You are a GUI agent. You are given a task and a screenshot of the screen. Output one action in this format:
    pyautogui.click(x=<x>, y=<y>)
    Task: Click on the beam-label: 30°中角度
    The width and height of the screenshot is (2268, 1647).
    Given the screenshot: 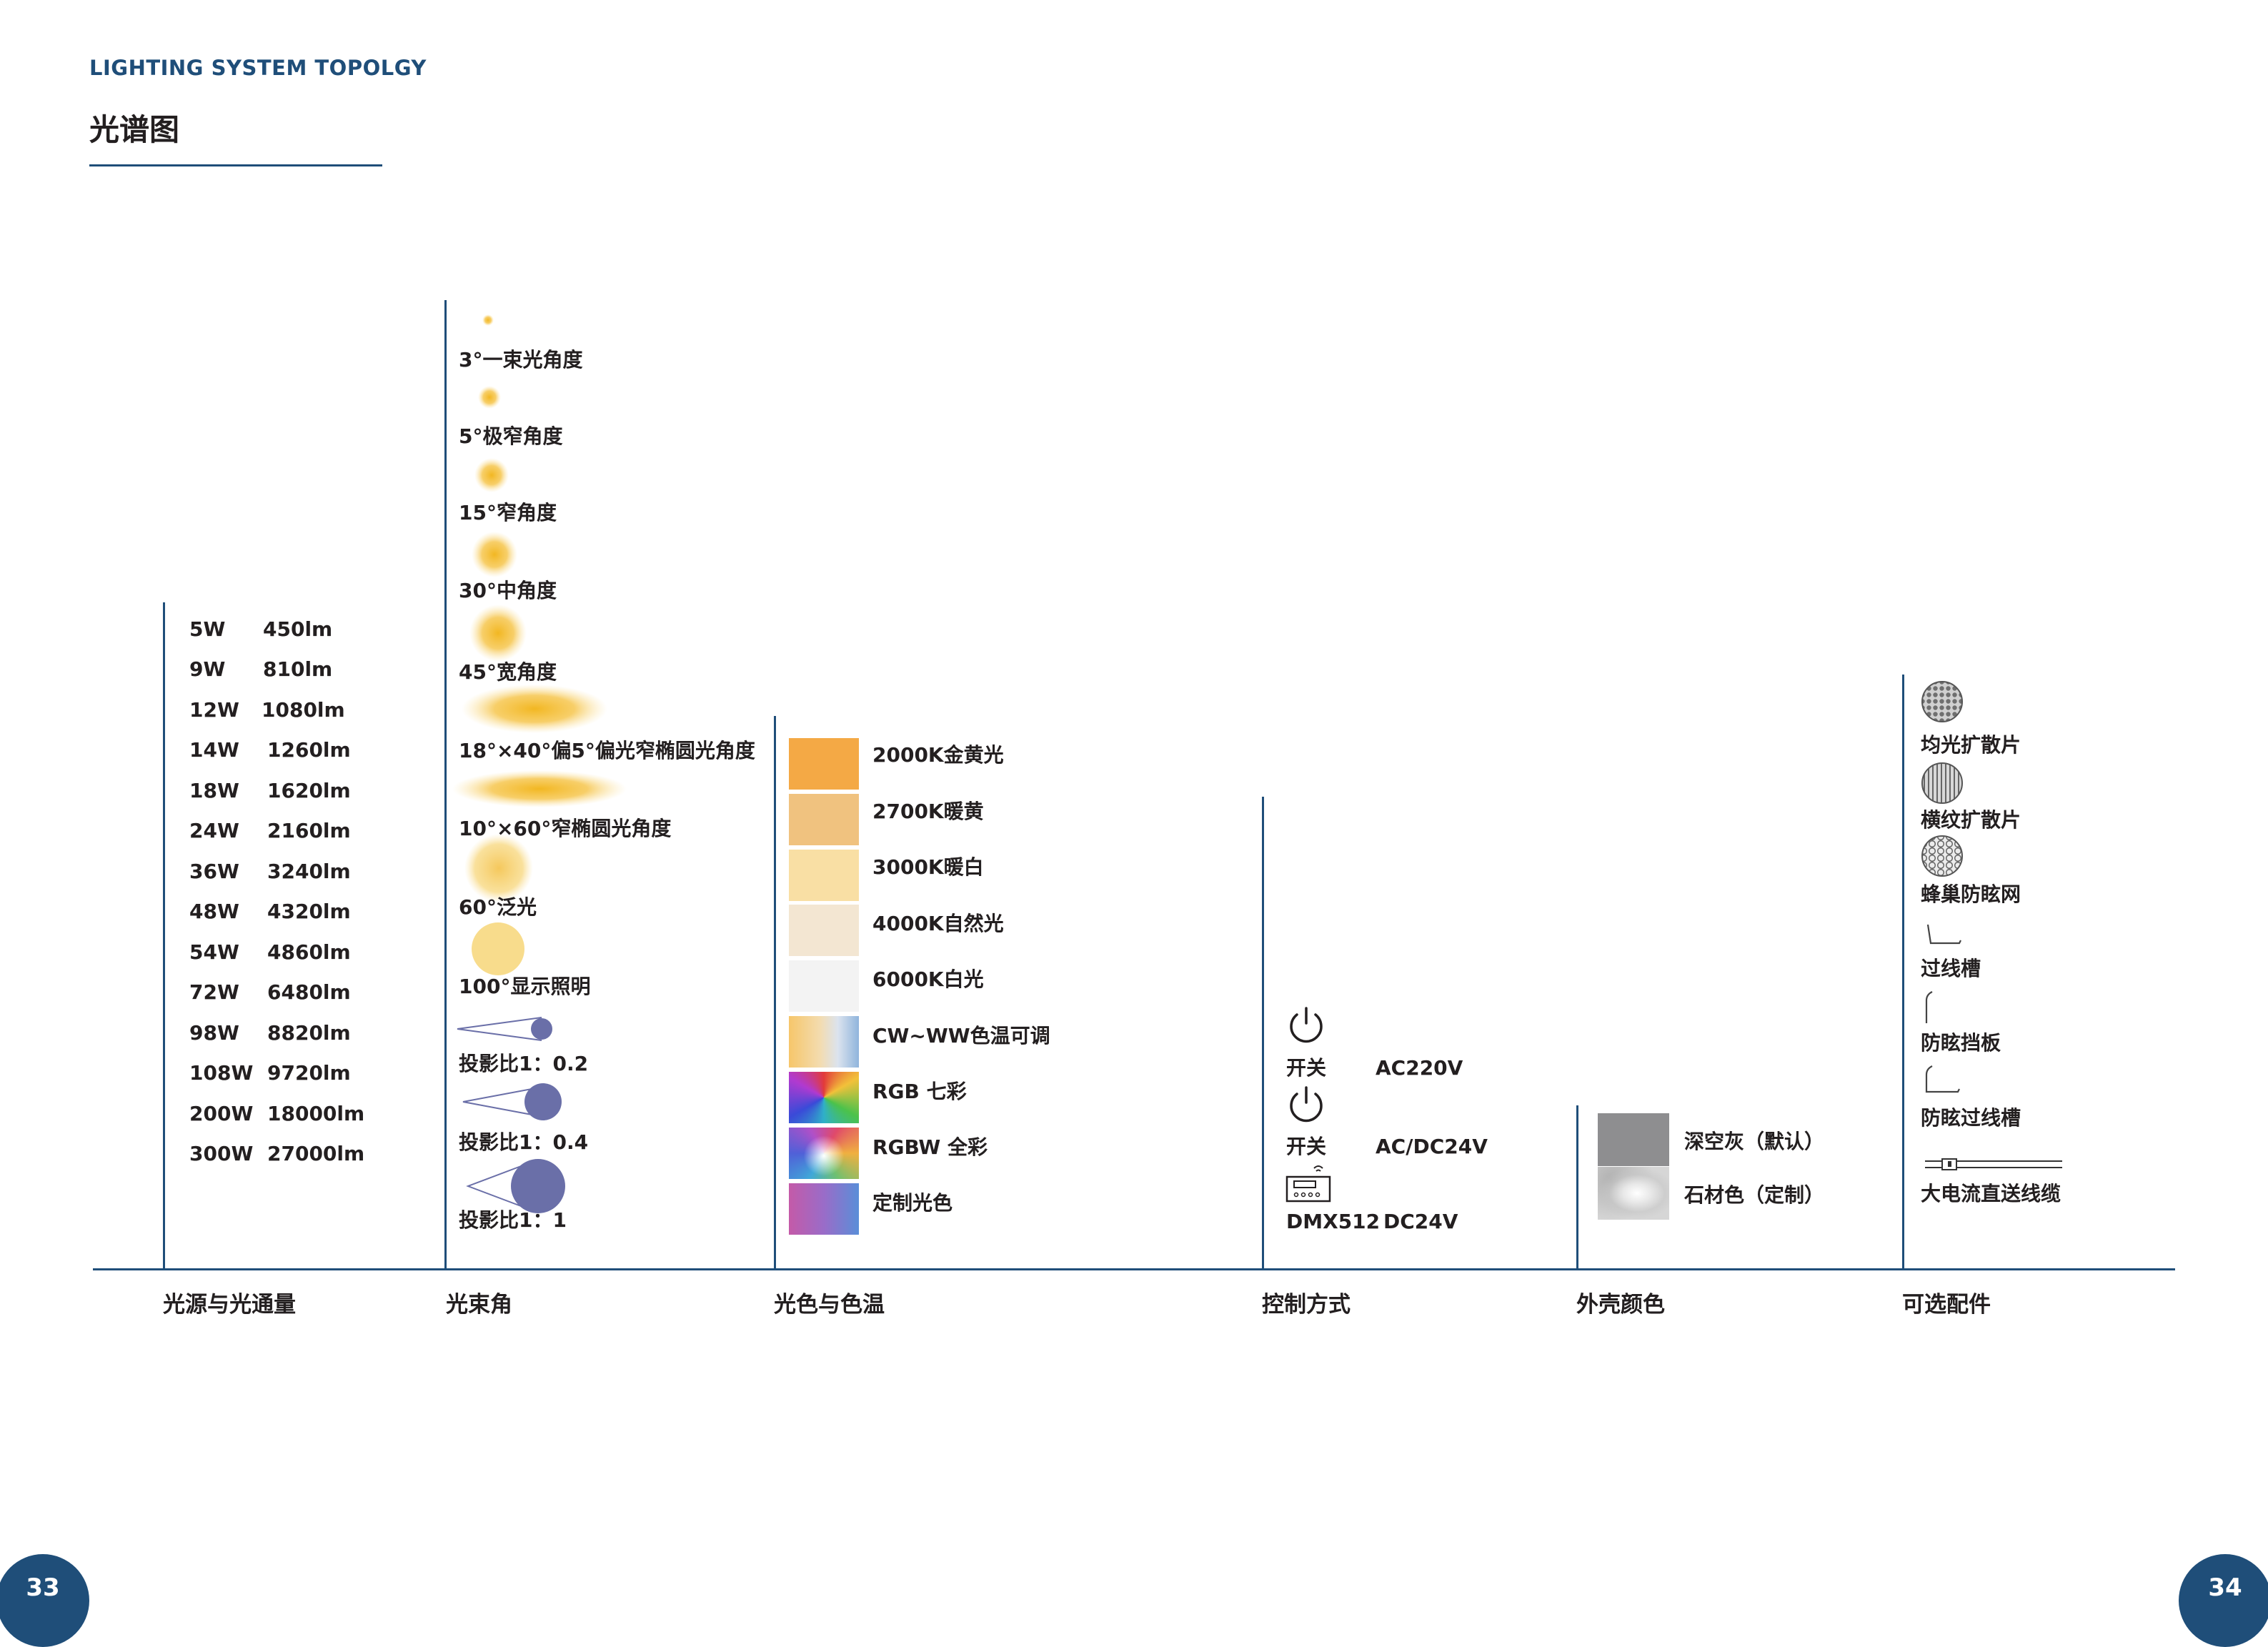 What is the action you would take?
    pyautogui.click(x=508, y=590)
    